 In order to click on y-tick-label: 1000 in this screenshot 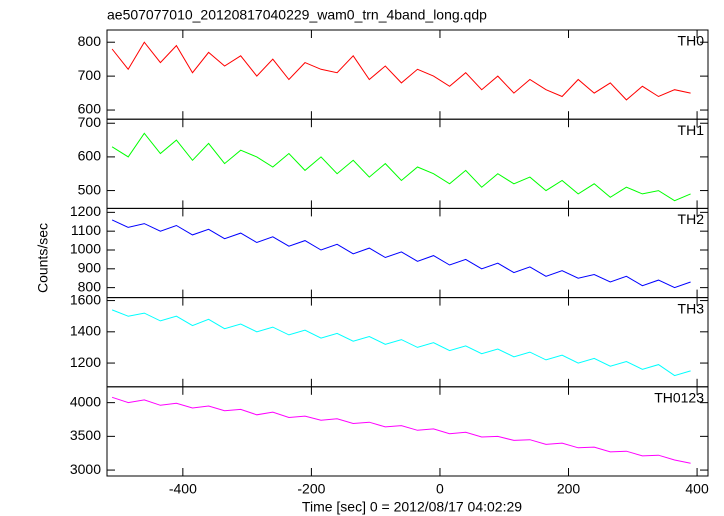, I will do `click(85, 249)`.